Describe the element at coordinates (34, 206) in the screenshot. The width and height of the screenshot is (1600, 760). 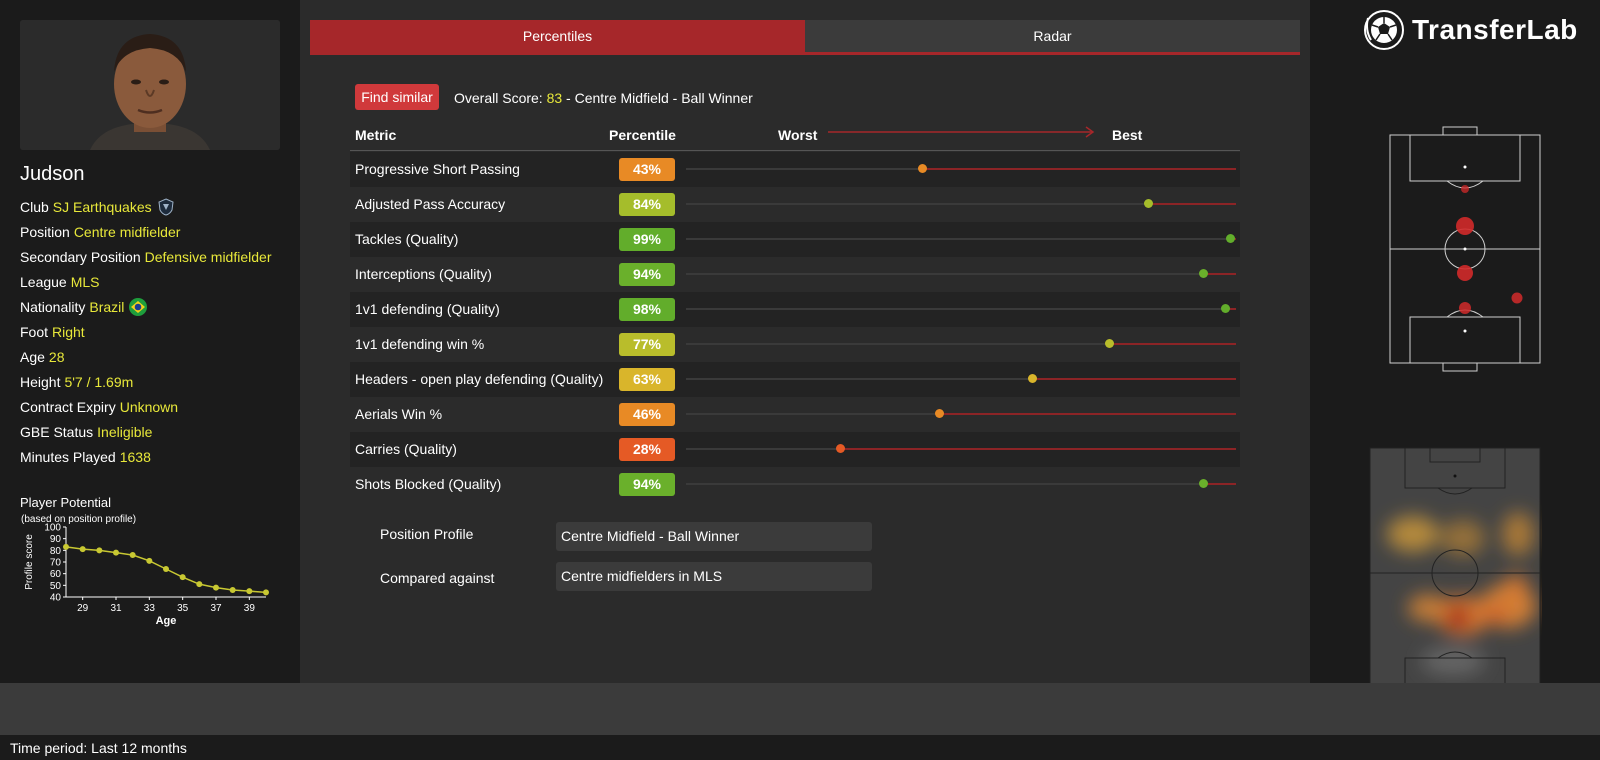
I see `info-label: Club` at that location.